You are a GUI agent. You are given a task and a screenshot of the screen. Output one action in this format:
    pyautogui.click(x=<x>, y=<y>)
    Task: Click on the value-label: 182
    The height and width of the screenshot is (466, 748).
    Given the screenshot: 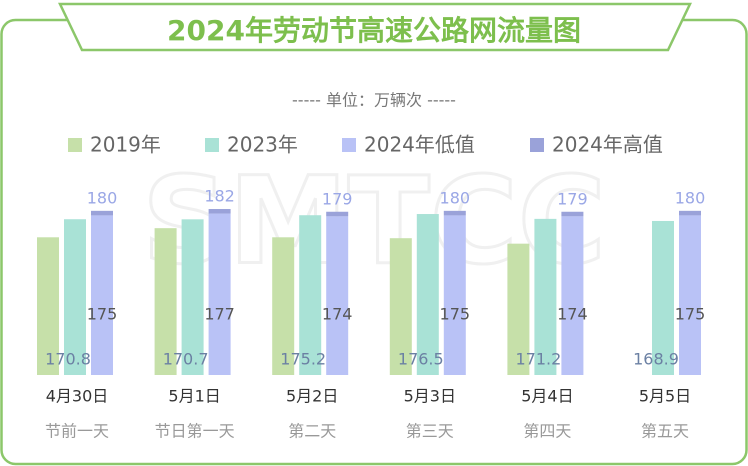 What is the action you would take?
    pyautogui.click(x=219, y=196)
    